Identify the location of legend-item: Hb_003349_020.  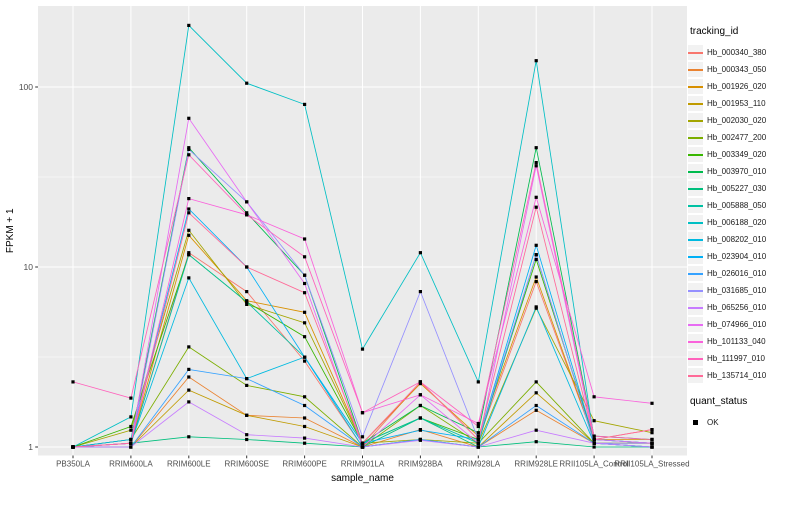
(744, 154).